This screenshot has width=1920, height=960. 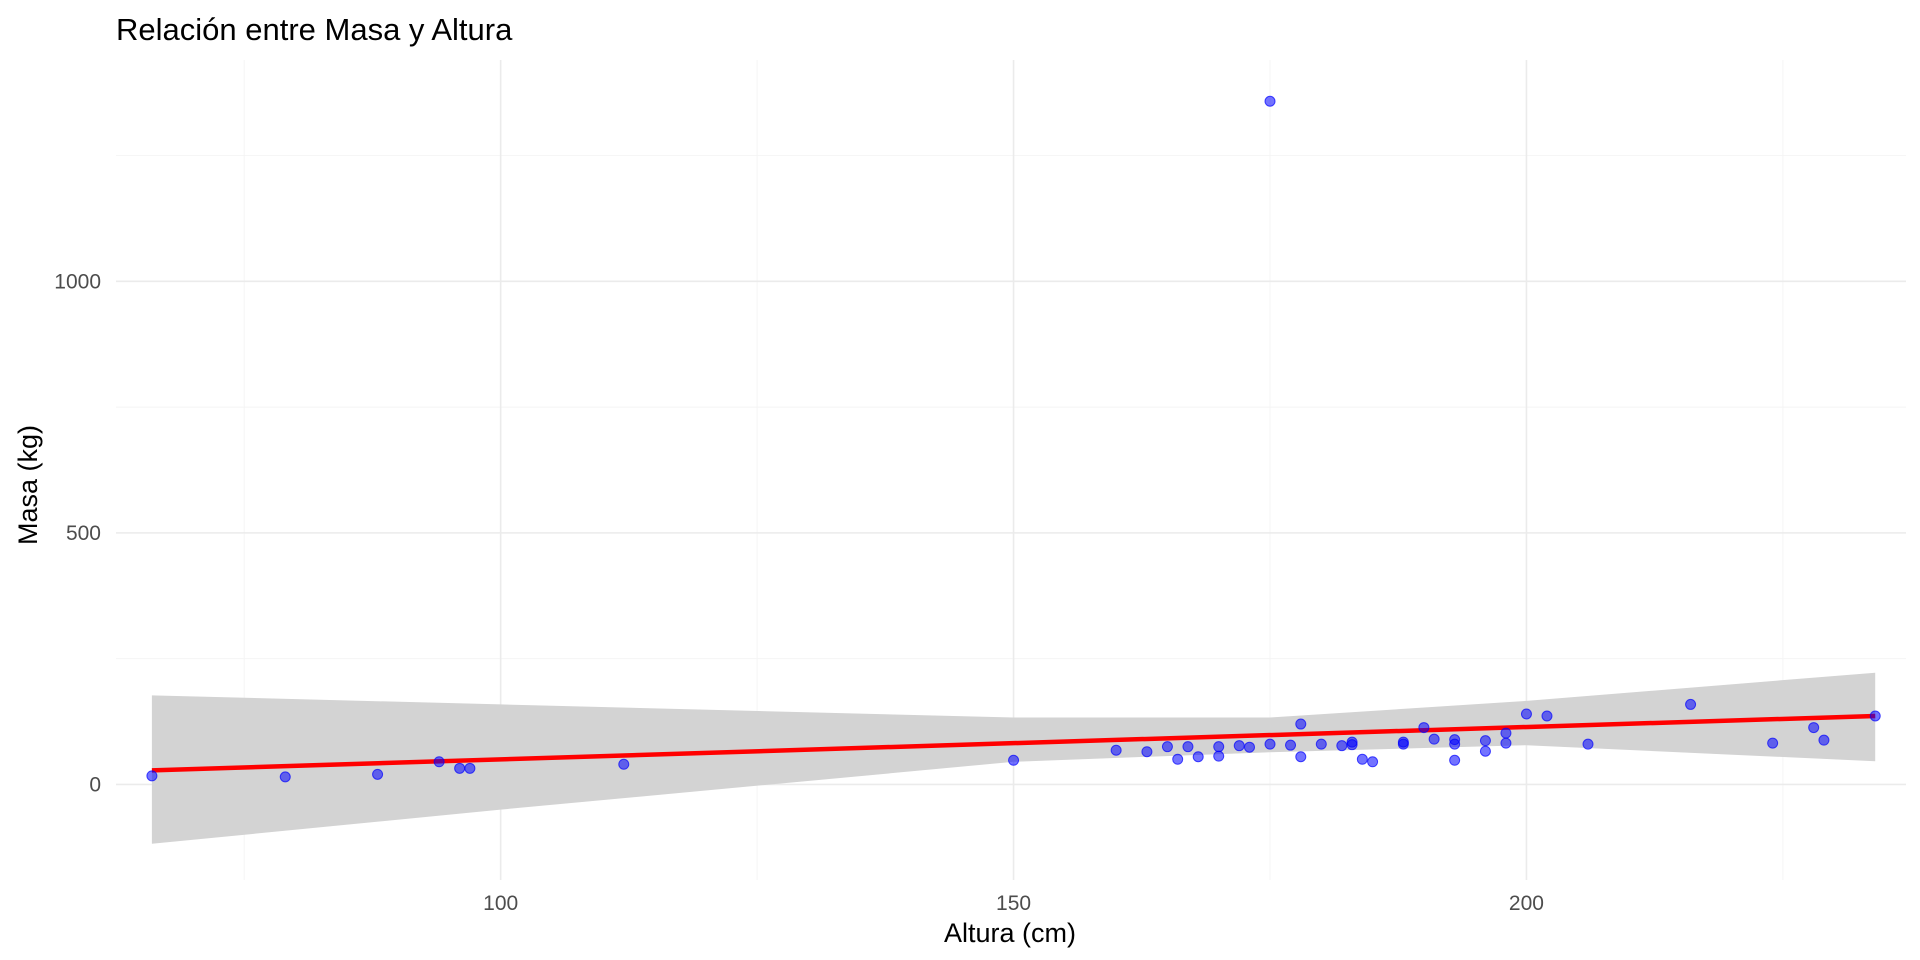 What do you see at coordinates (77, 281) in the screenshot?
I see `y-tick-label: 1000` at bounding box center [77, 281].